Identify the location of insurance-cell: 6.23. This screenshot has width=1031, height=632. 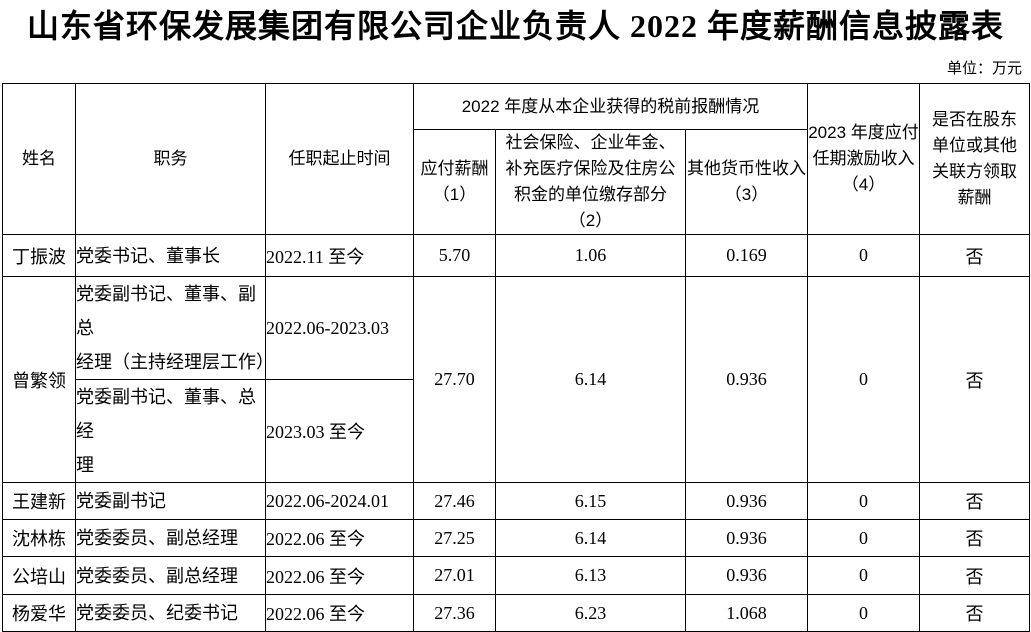
(590, 613).